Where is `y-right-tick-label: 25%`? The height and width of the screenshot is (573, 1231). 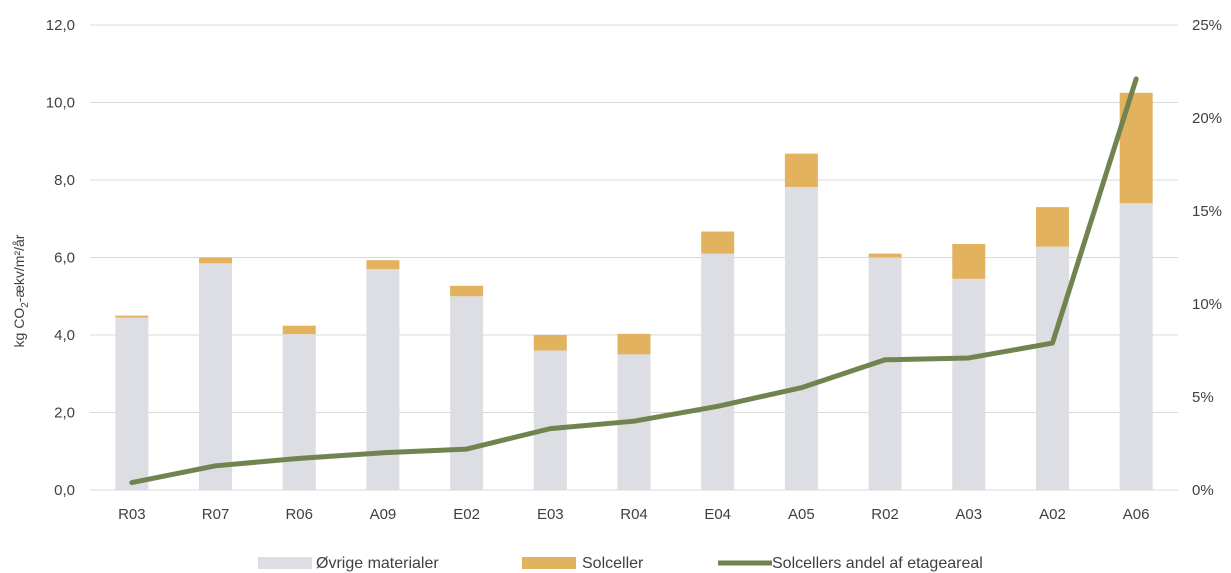
y-right-tick-label: 25% is located at coordinates (1207, 25).